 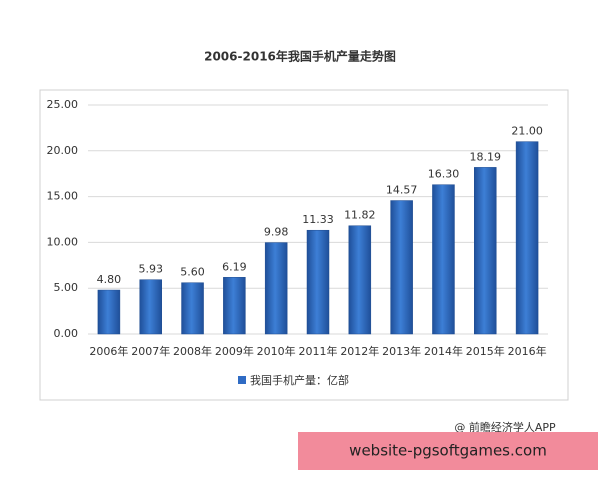 I want to click on legend-swatch, so click(x=242, y=380).